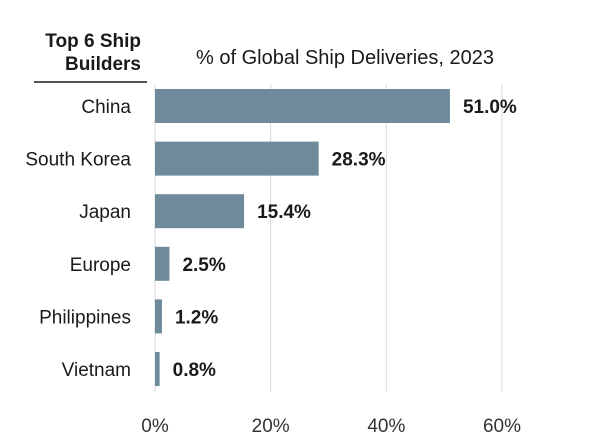 The height and width of the screenshot is (444, 616). I want to click on value-label: 0.8%, so click(194, 370).